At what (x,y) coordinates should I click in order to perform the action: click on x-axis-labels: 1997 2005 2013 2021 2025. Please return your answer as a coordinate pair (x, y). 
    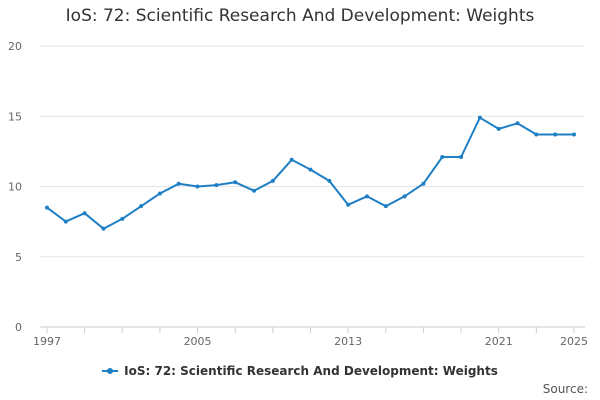
    Looking at the image, I should click on (310, 341).